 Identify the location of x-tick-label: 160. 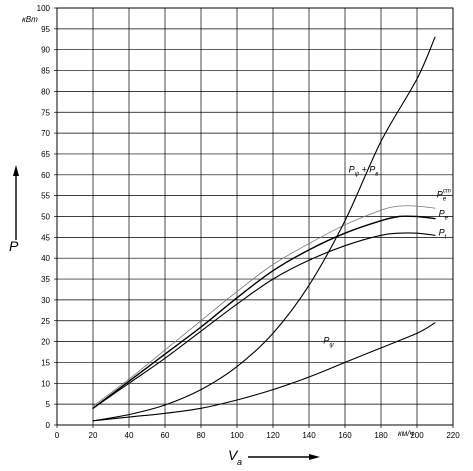
(345, 435).